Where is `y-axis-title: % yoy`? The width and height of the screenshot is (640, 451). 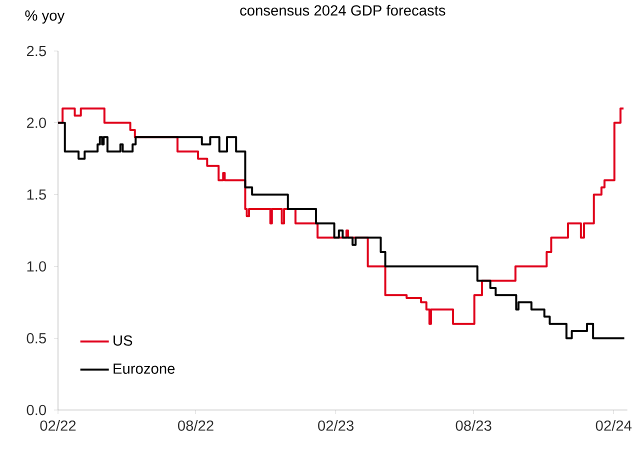 y-axis-title: % yoy is located at coordinates (45, 17).